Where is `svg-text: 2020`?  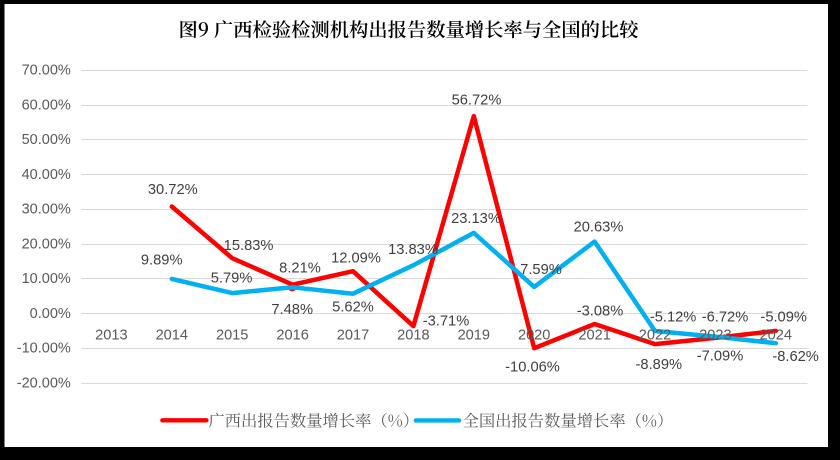
svg-text: 2020 is located at coordinates (534, 336).